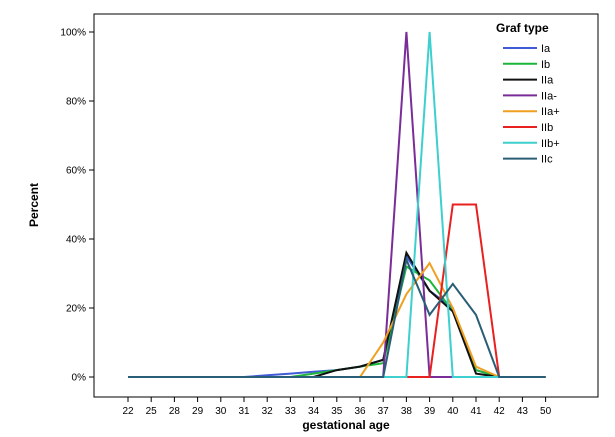 This screenshot has width=615, height=437. I want to click on legend-title: Graf type, so click(522, 28).